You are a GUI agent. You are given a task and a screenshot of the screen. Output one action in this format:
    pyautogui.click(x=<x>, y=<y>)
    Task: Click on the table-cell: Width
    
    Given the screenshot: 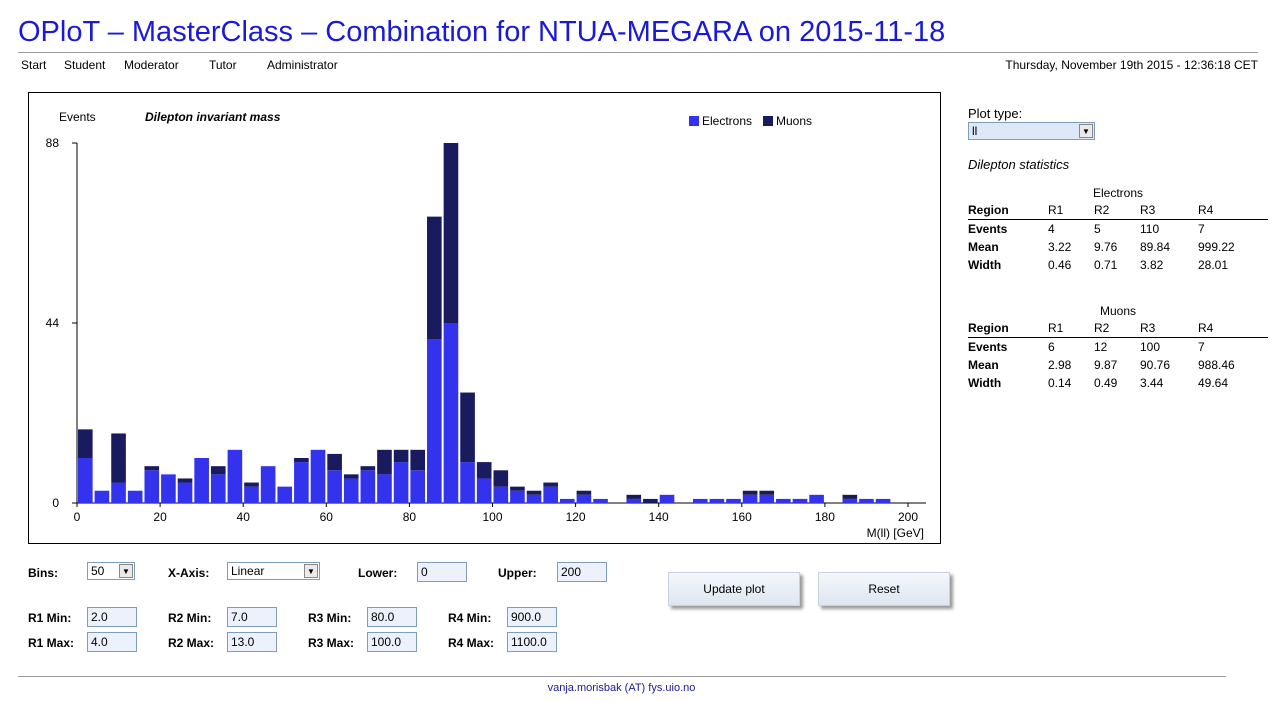 What is the action you would take?
    pyautogui.click(x=985, y=265)
    